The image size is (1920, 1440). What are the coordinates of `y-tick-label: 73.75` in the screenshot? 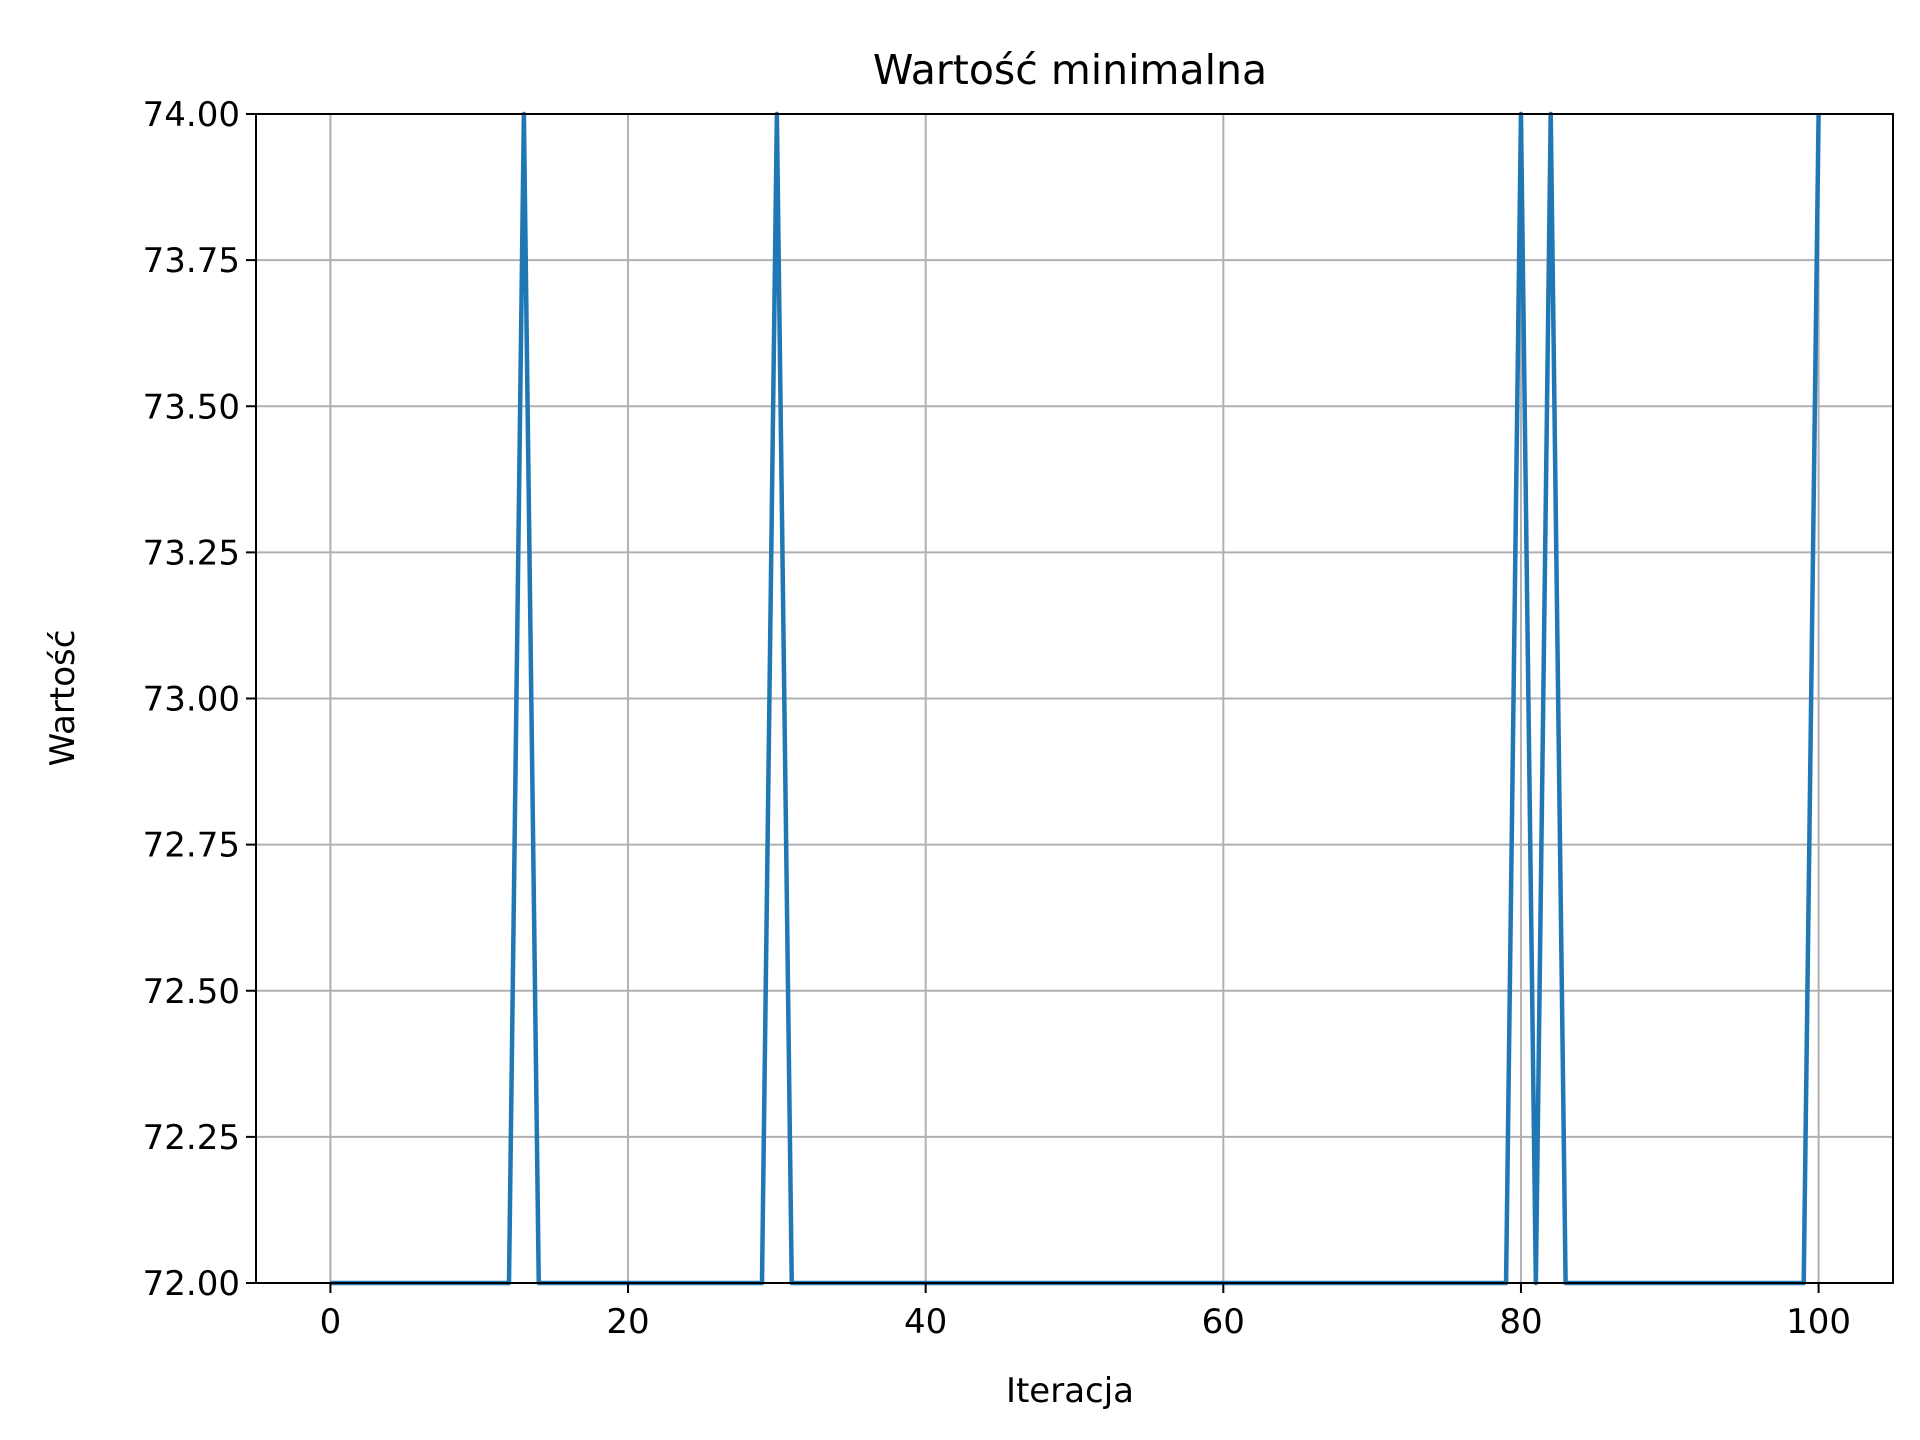 It's located at (191, 261).